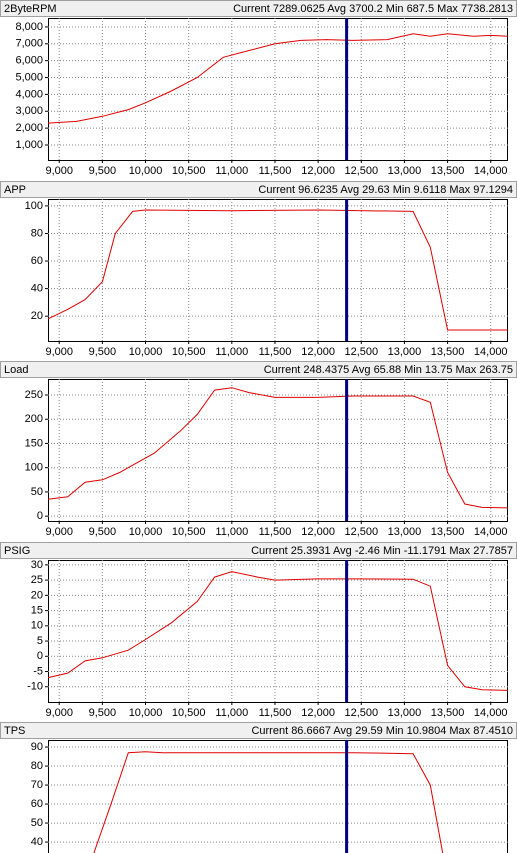 The height and width of the screenshot is (853, 517). Describe the element at coordinates (34, 419) in the screenshot. I see `y-tick-label: 200` at that location.